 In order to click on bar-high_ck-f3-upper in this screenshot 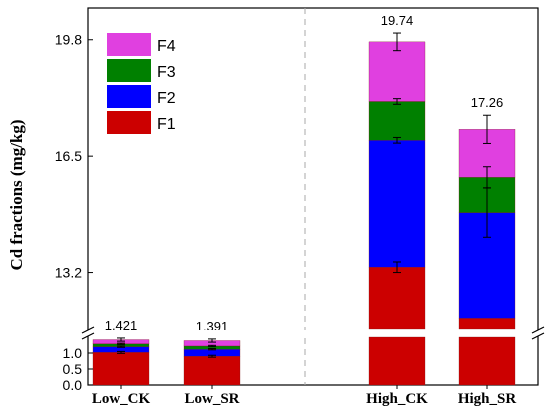, I will do `click(397, 121)`.